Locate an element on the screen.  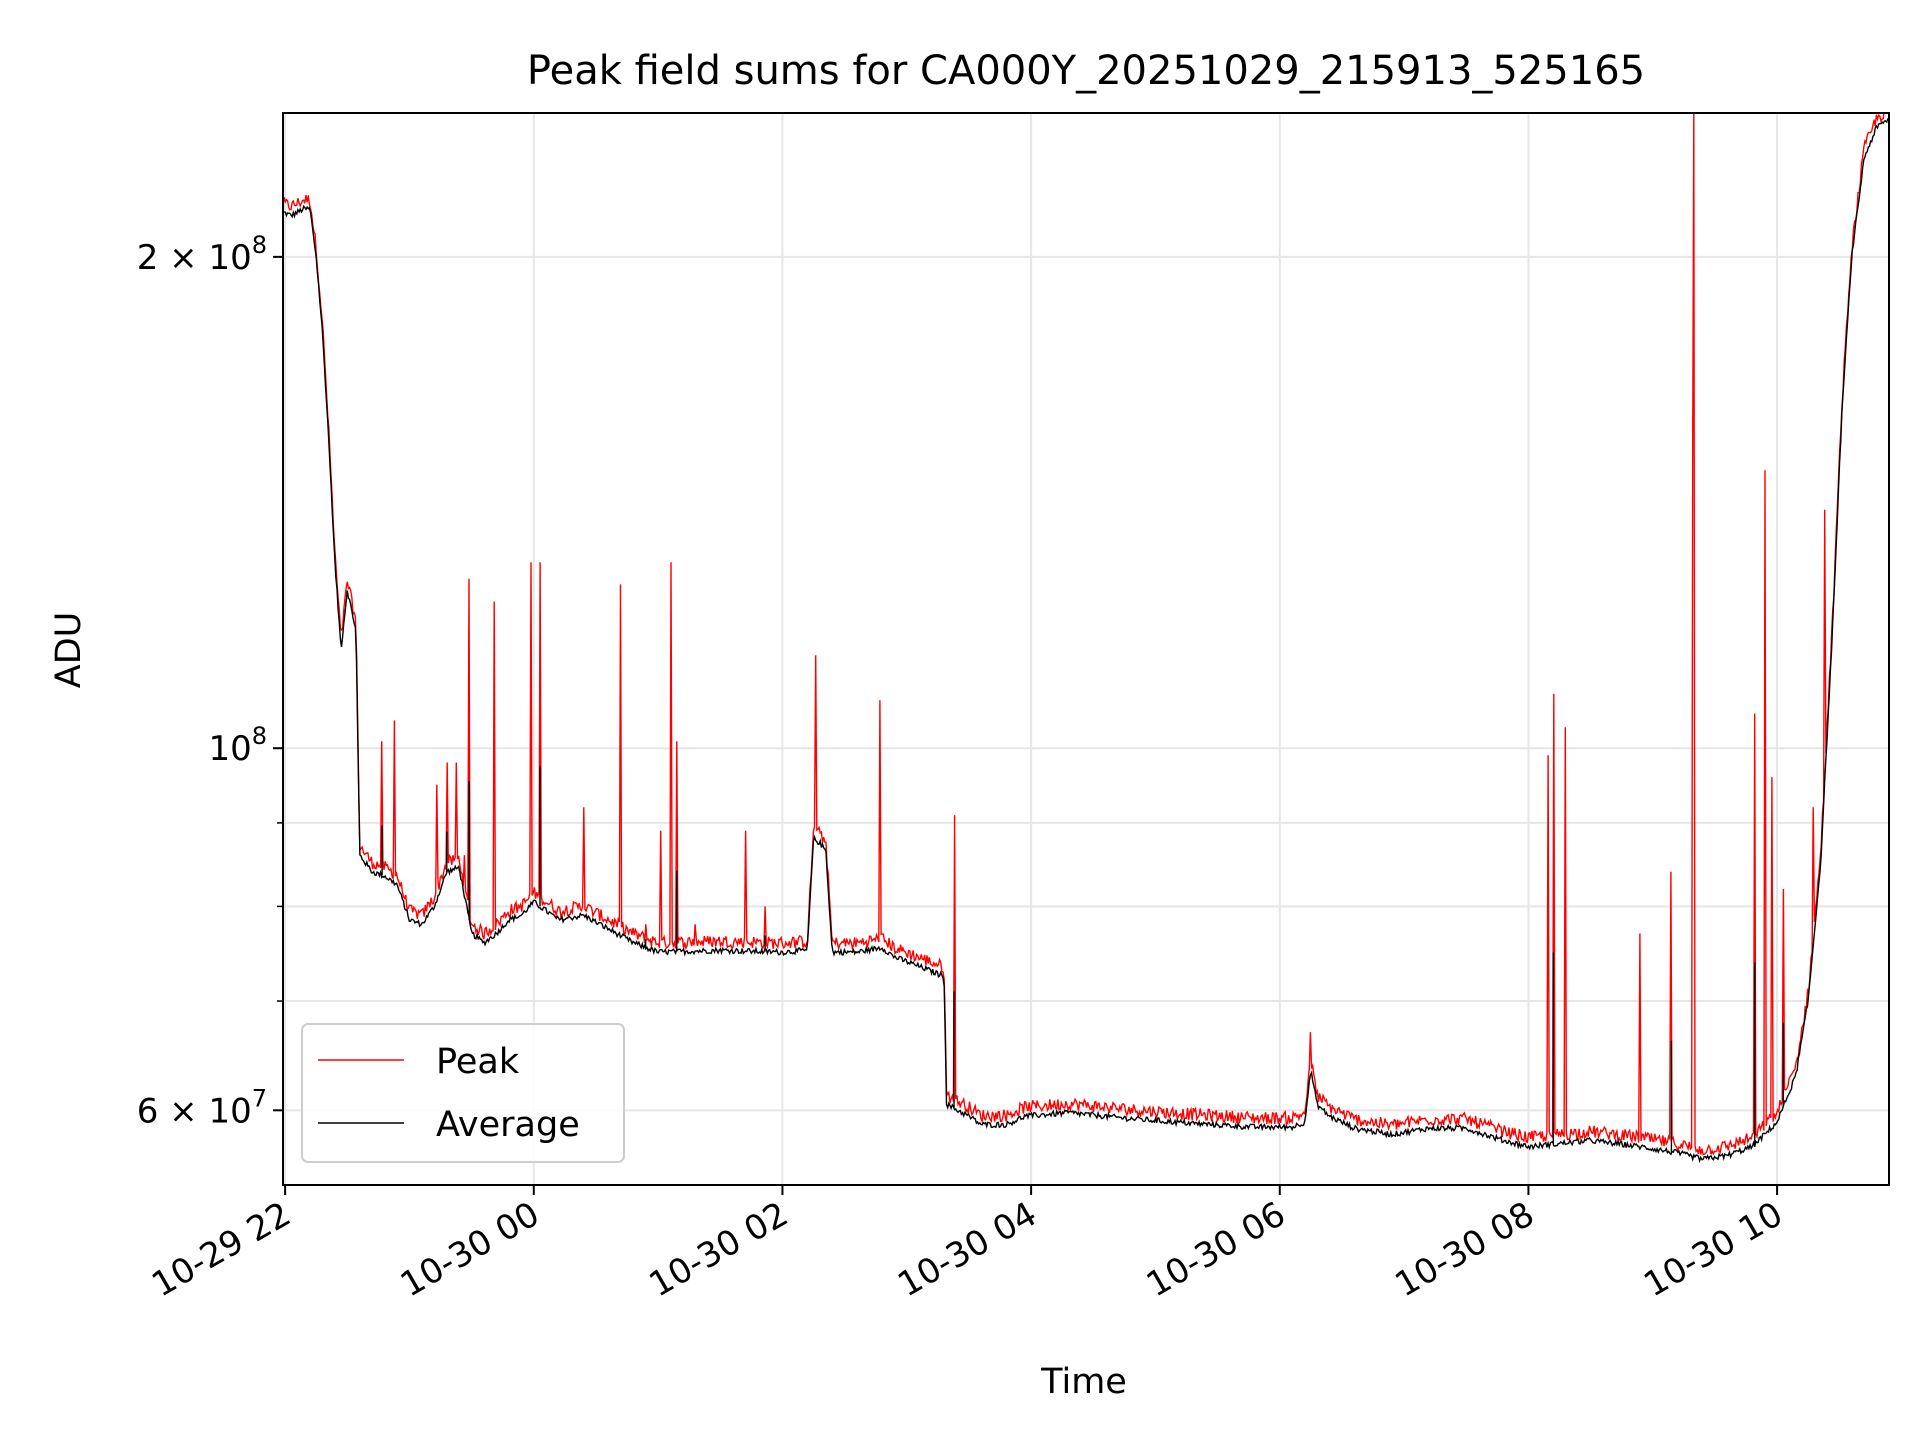
y-tick-base: 2 × 10 is located at coordinates (194, 258).